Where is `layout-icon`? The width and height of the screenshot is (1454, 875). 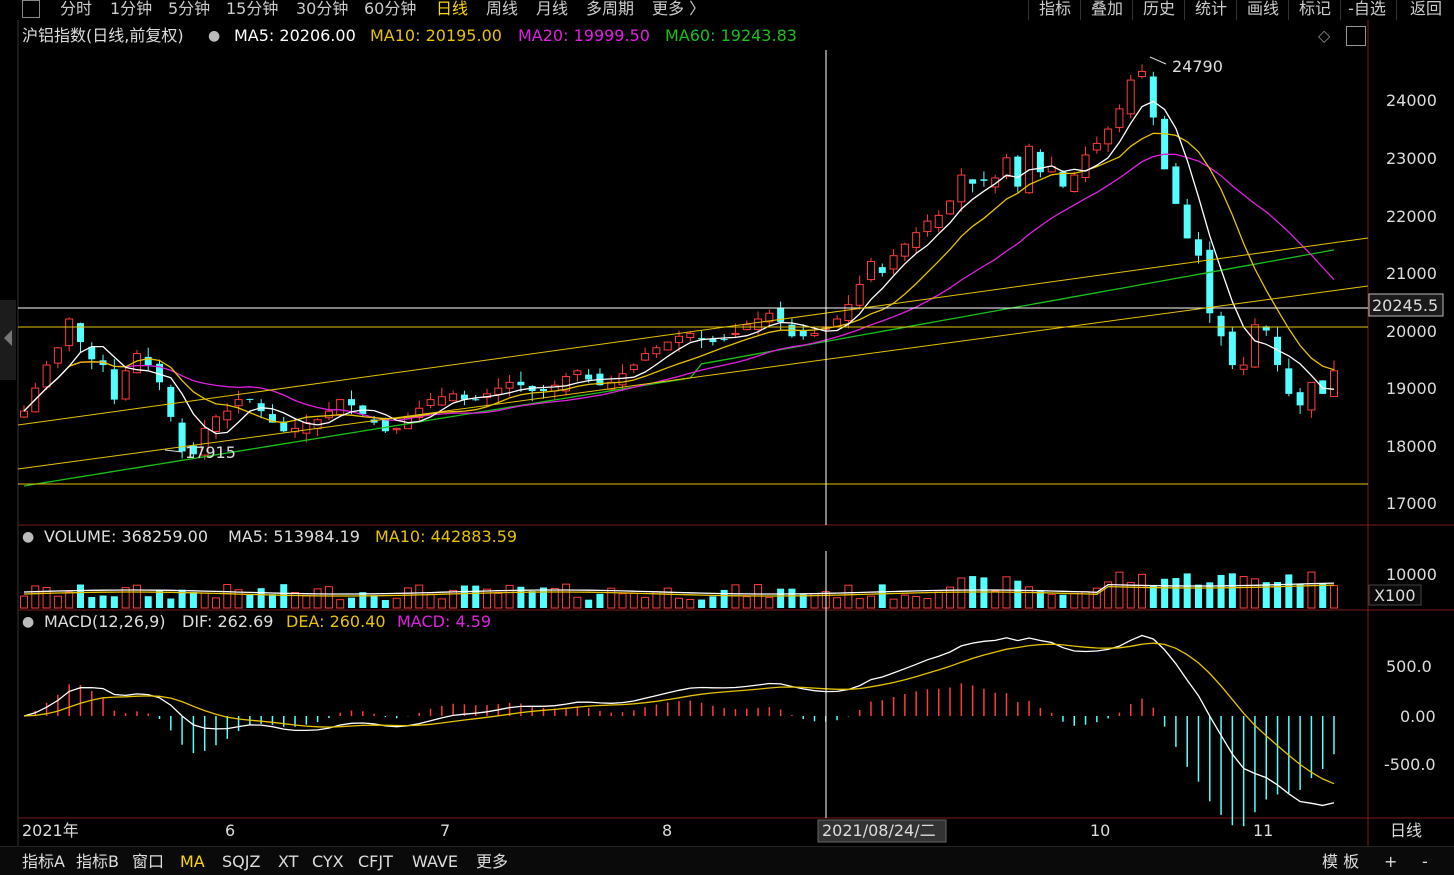 layout-icon is located at coordinates (1356, 36).